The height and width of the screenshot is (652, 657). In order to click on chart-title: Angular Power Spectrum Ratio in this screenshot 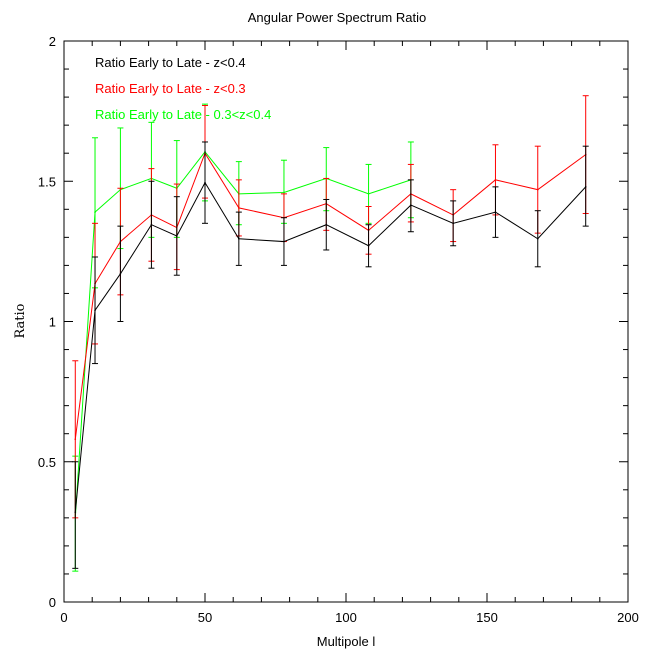, I will do `click(337, 17)`.